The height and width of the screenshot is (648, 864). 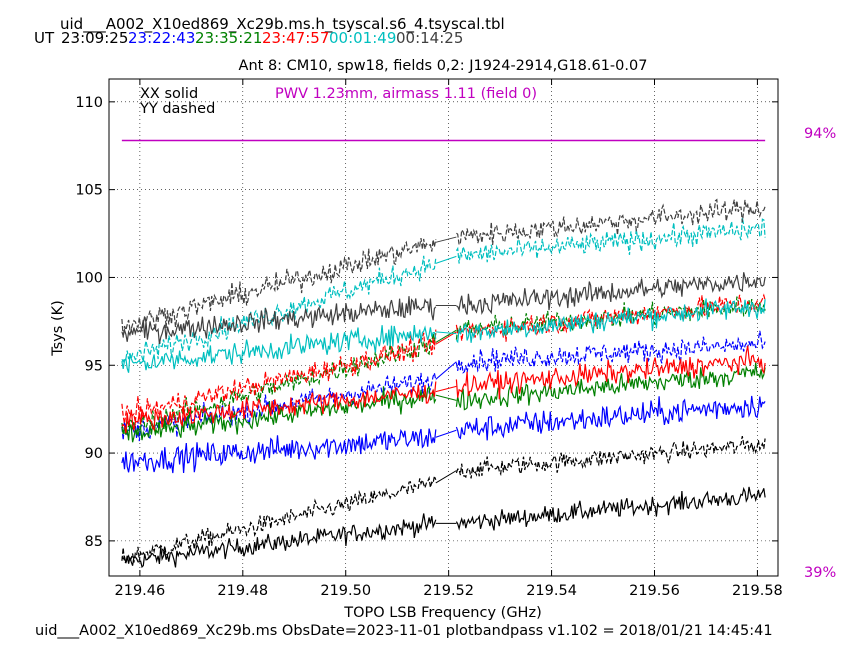 What do you see at coordinates (362, 38) in the screenshot?
I see `ut-time-4: 00:01:49` at bounding box center [362, 38].